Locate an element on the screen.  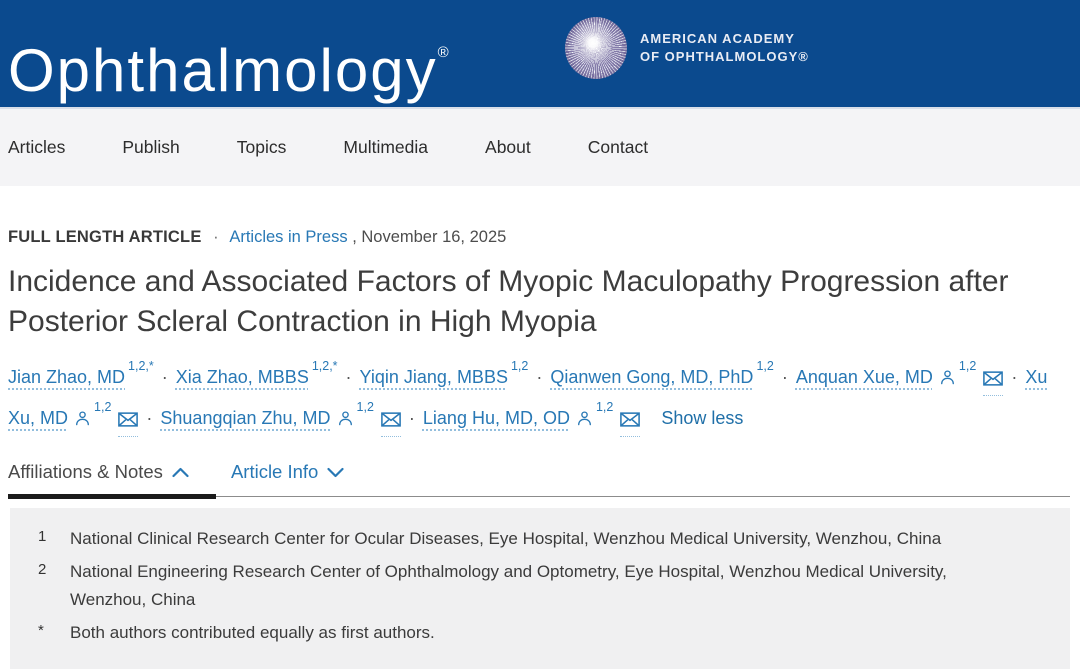
tab-article-info: Article Info is located at coordinates (287, 472).